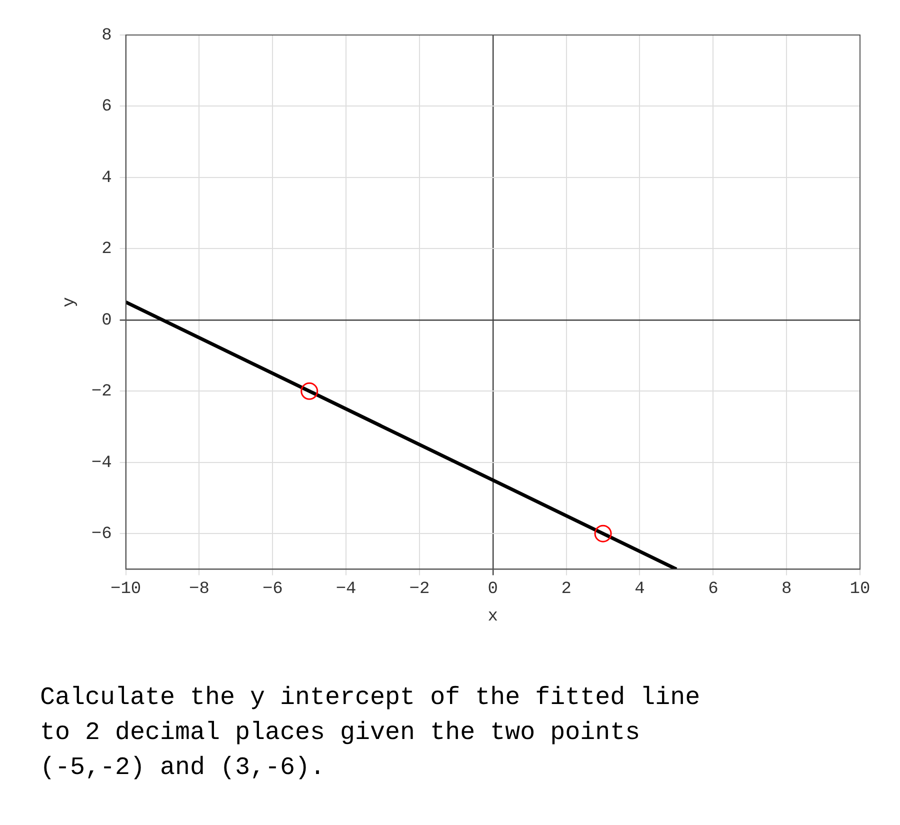 This screenshot has width=900, height=825. Describe the element at coordinates (101, 534) in the screenshot. I see `y-tick-label: −6` at that location.